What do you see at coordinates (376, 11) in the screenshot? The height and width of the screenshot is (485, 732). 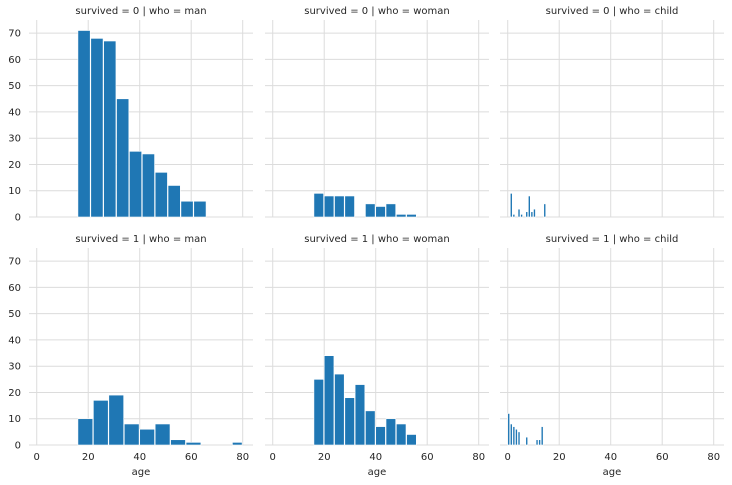 I see `panel-title: survived = 0 | who = woman` at bounding box center [376, 11].